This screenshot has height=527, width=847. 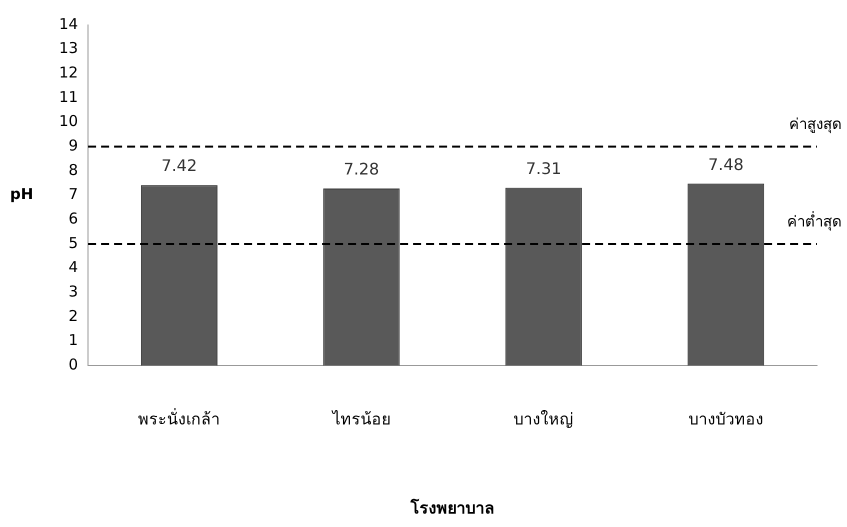 I want to click on x-axis-title: โรงพยาบาล, so click(x=452, y=508).